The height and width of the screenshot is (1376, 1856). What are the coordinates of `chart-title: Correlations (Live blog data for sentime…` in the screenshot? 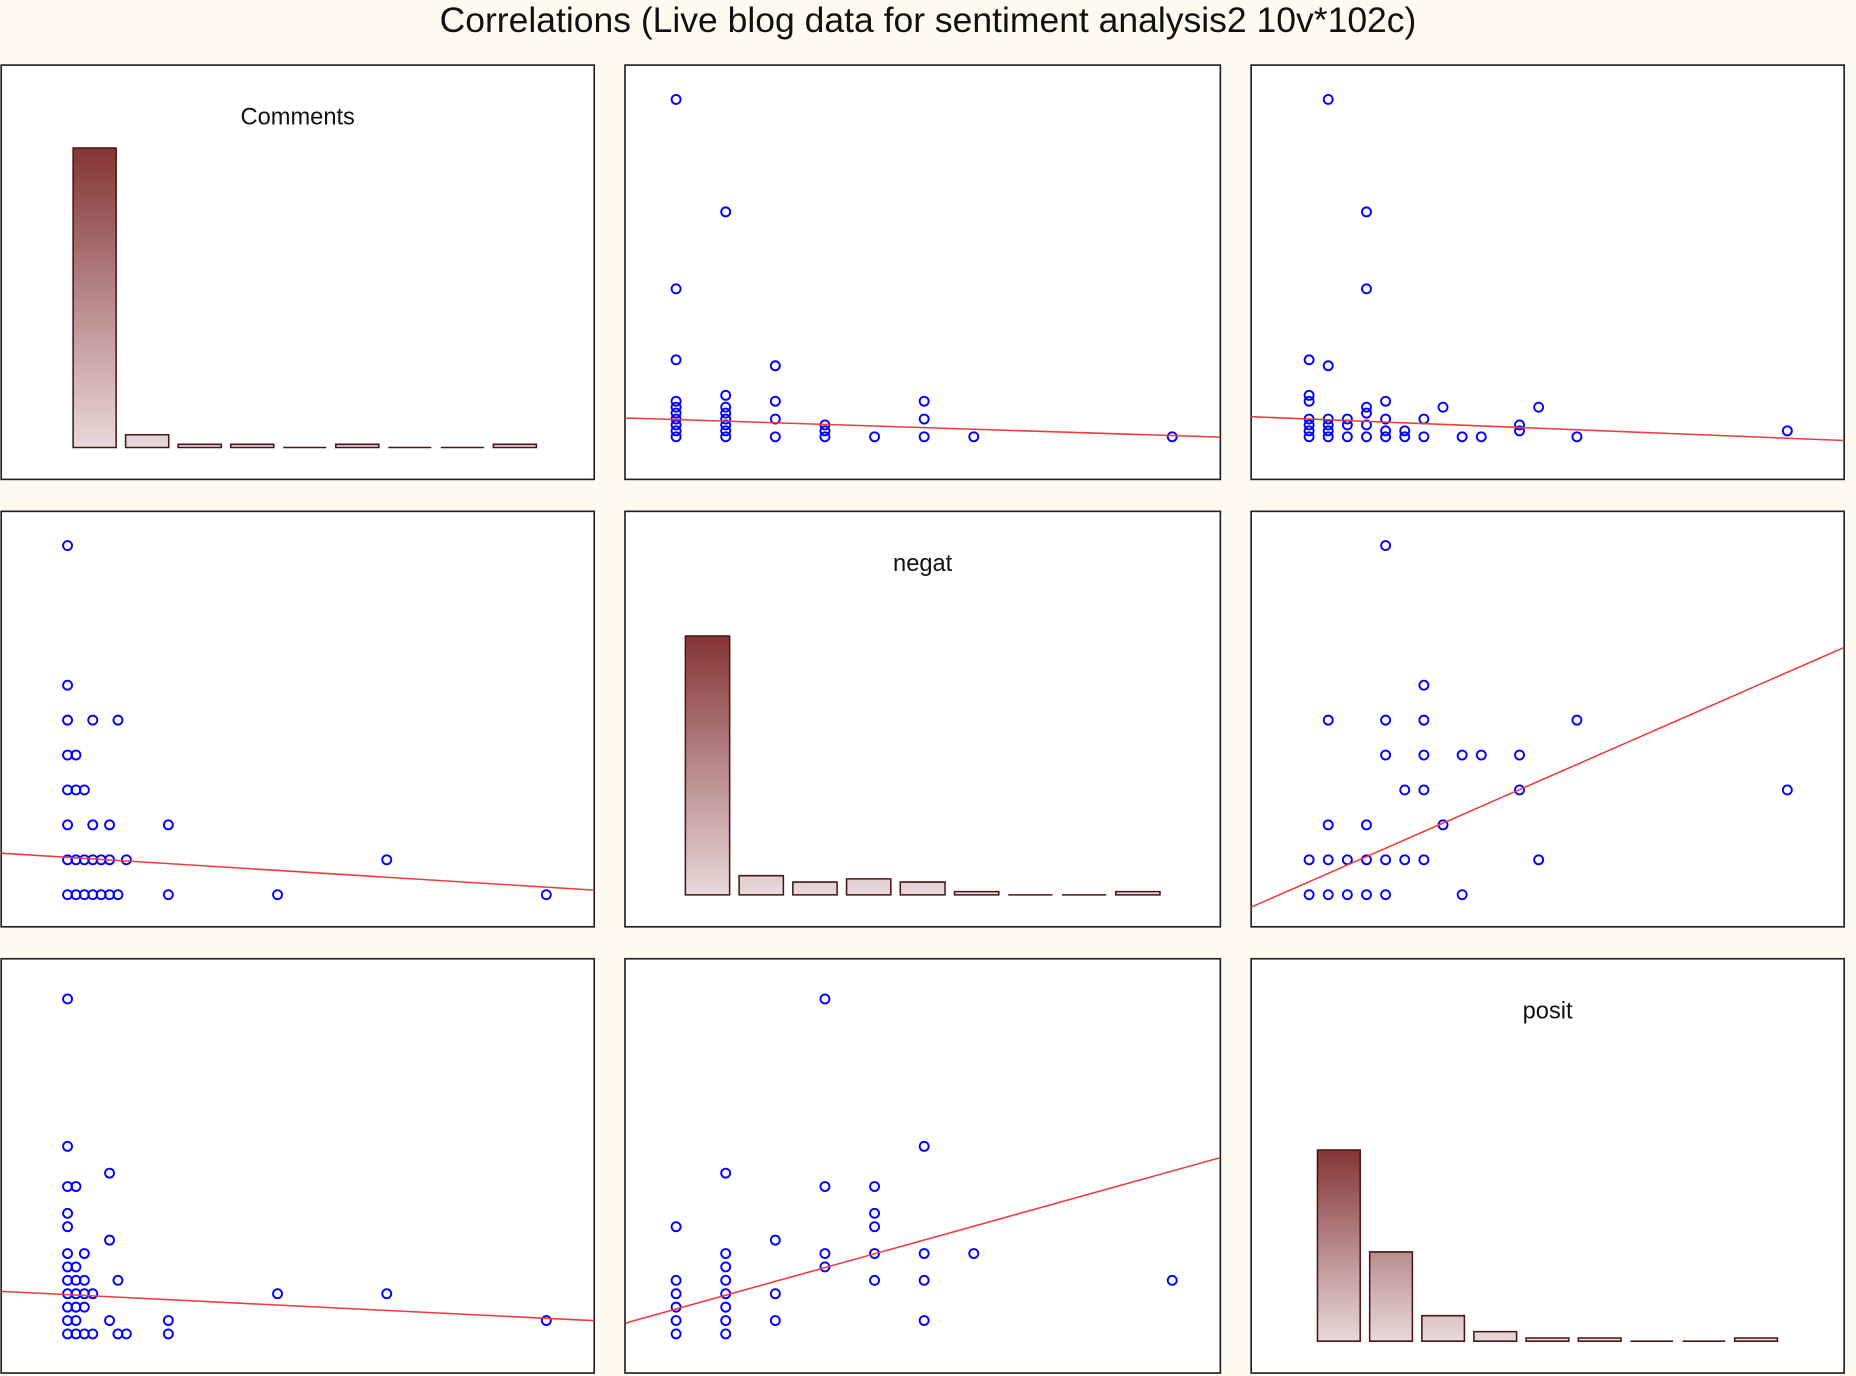 It's located at (928, 20).